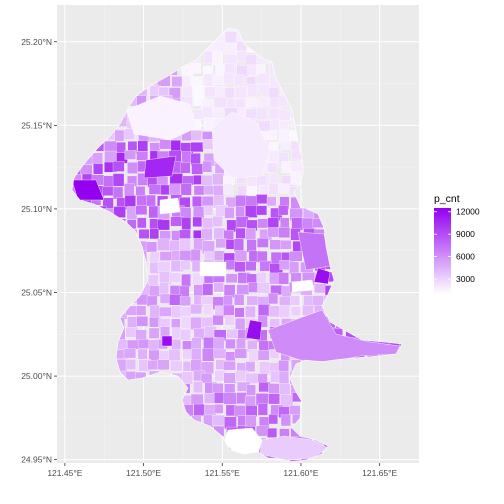 The height and width of the screenshot is (504, 504). What do you see at coordinates (36, 209) in the screenshot?
I see `y-tick-label: 25.10°N` at bounding box center [36, 209].